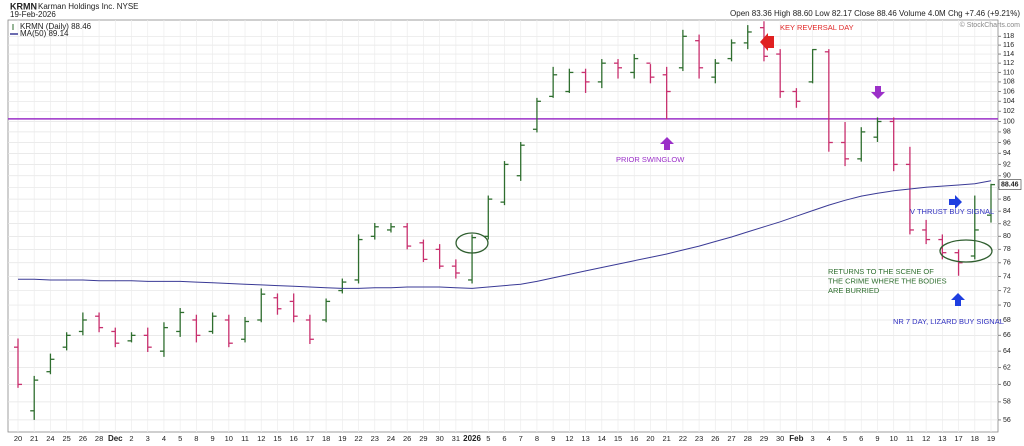  I want to click on y-tick-label: 92, so click(1007, 164).